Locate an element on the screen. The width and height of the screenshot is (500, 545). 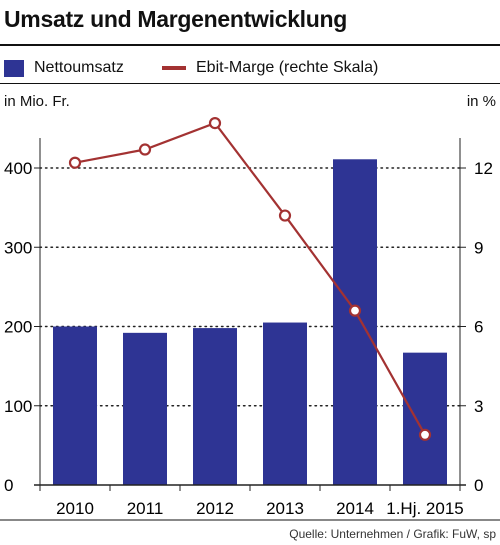
legend-rule is located at coordinates (250, 83).